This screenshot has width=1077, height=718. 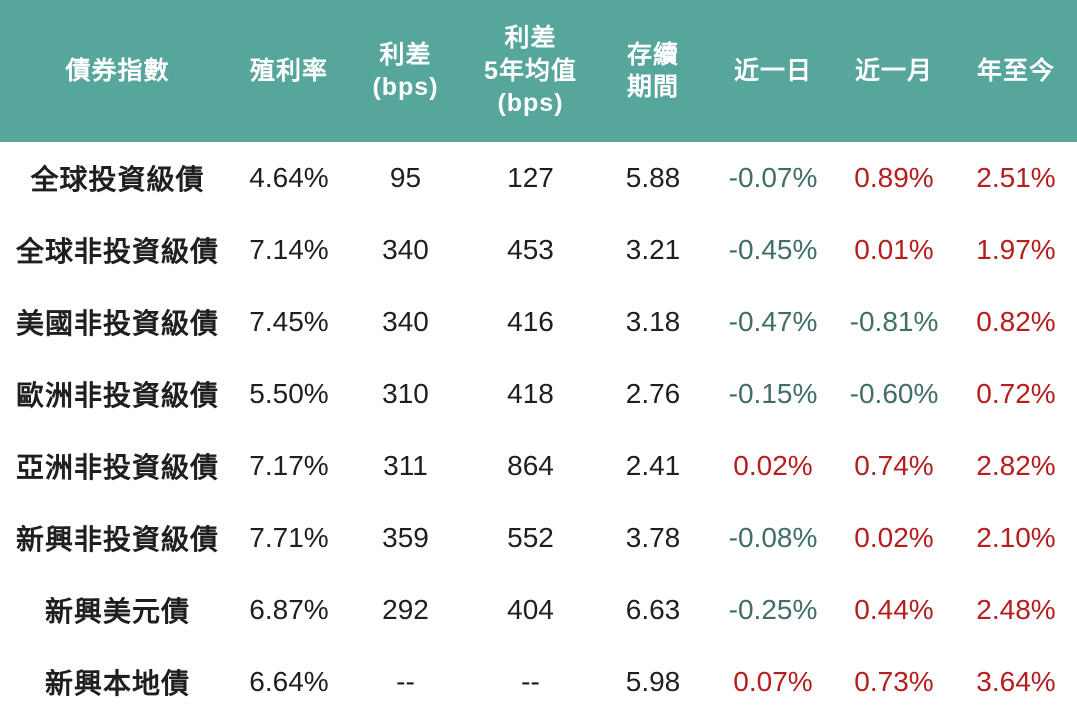 What do you see at coordinates (289, 393) in the screenshot?
I see `cell-yield: 5.50%` at bounding box center [289, 393].